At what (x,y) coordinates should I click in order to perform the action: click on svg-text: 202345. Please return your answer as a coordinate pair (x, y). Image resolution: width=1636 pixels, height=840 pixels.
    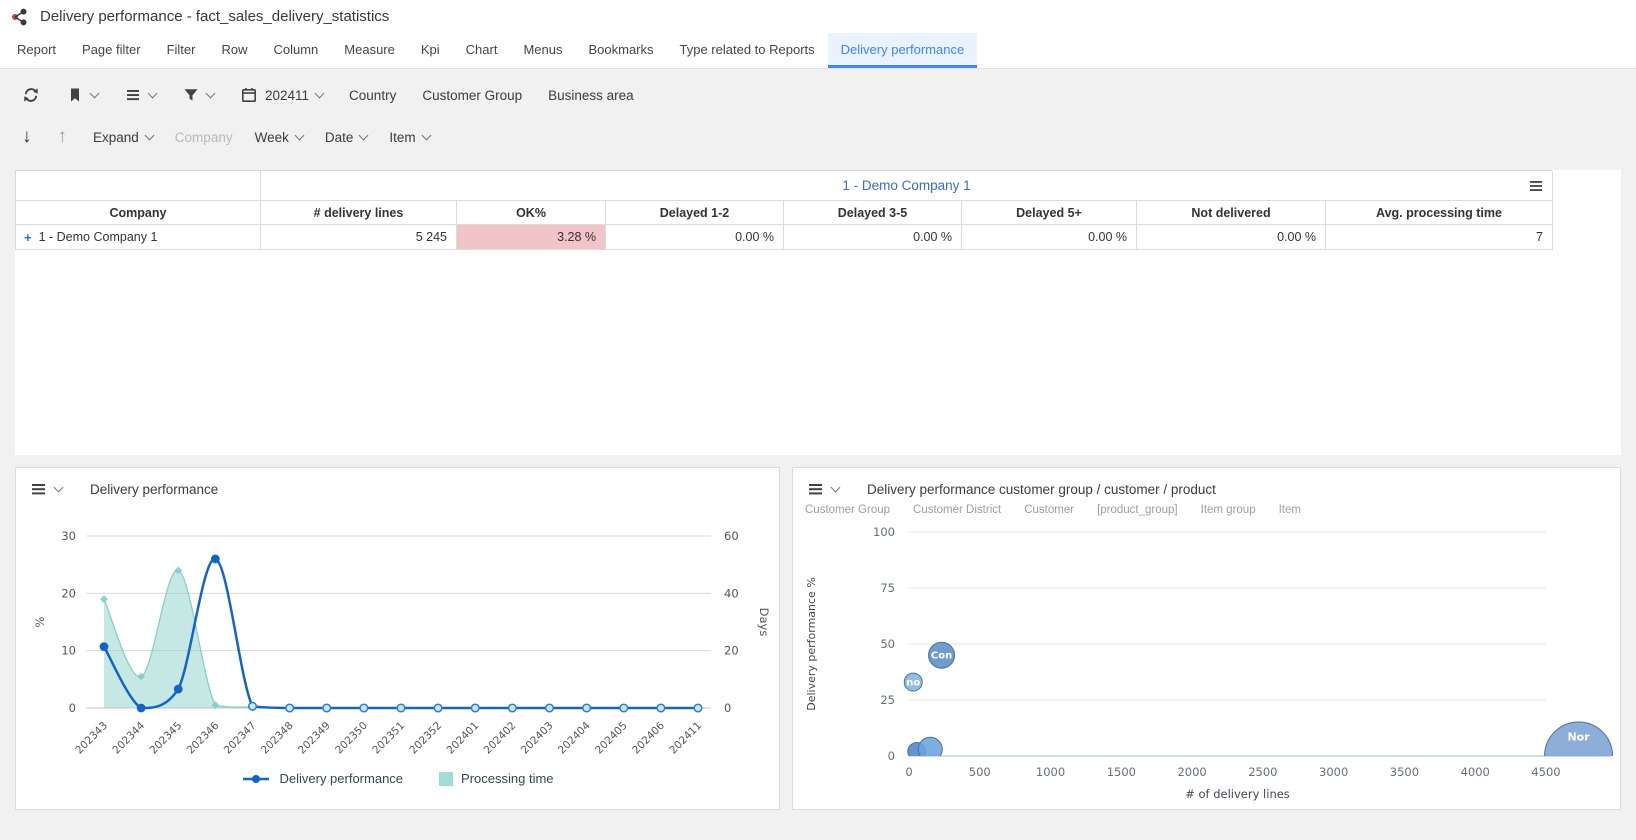
    Looking at the image, I should click on (166, 738).